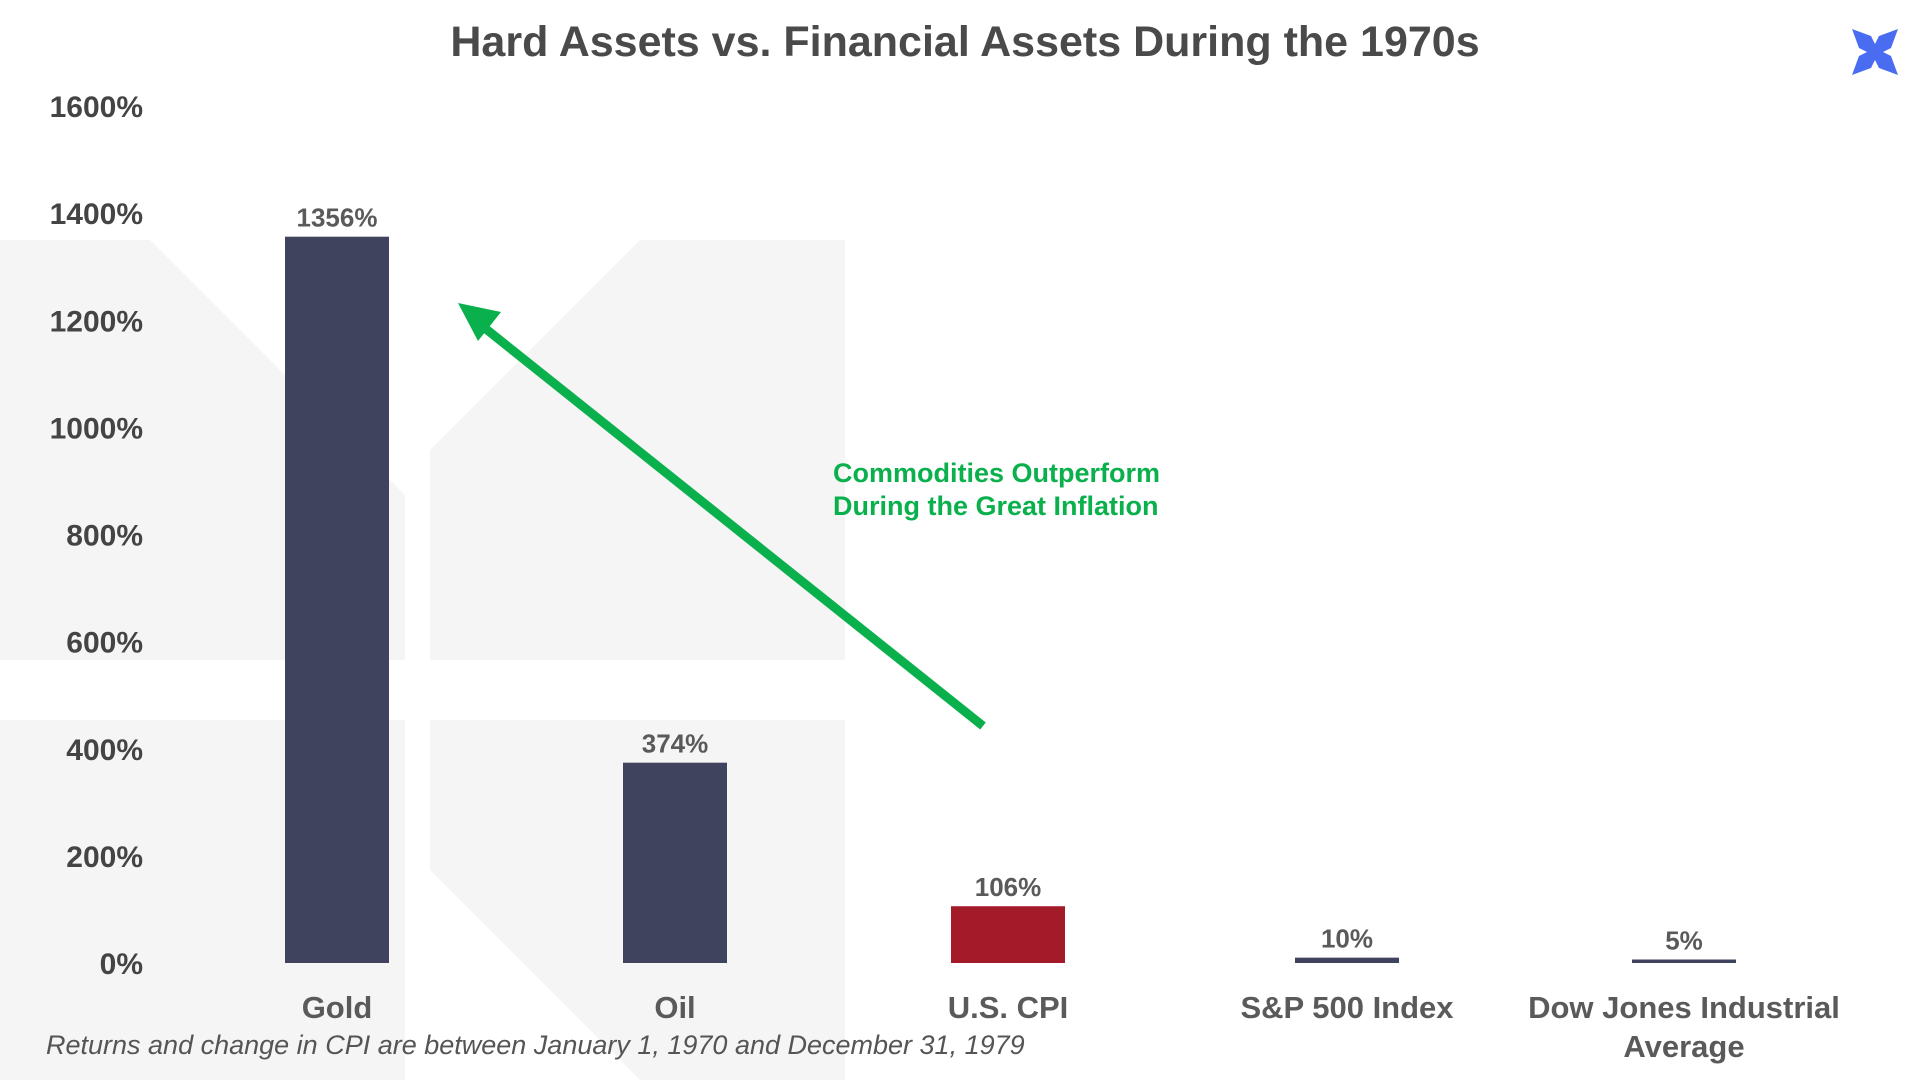 This screenshot has width=1920, height=1080. I want to click on y-tick-label: 400%, so click(104, 750).